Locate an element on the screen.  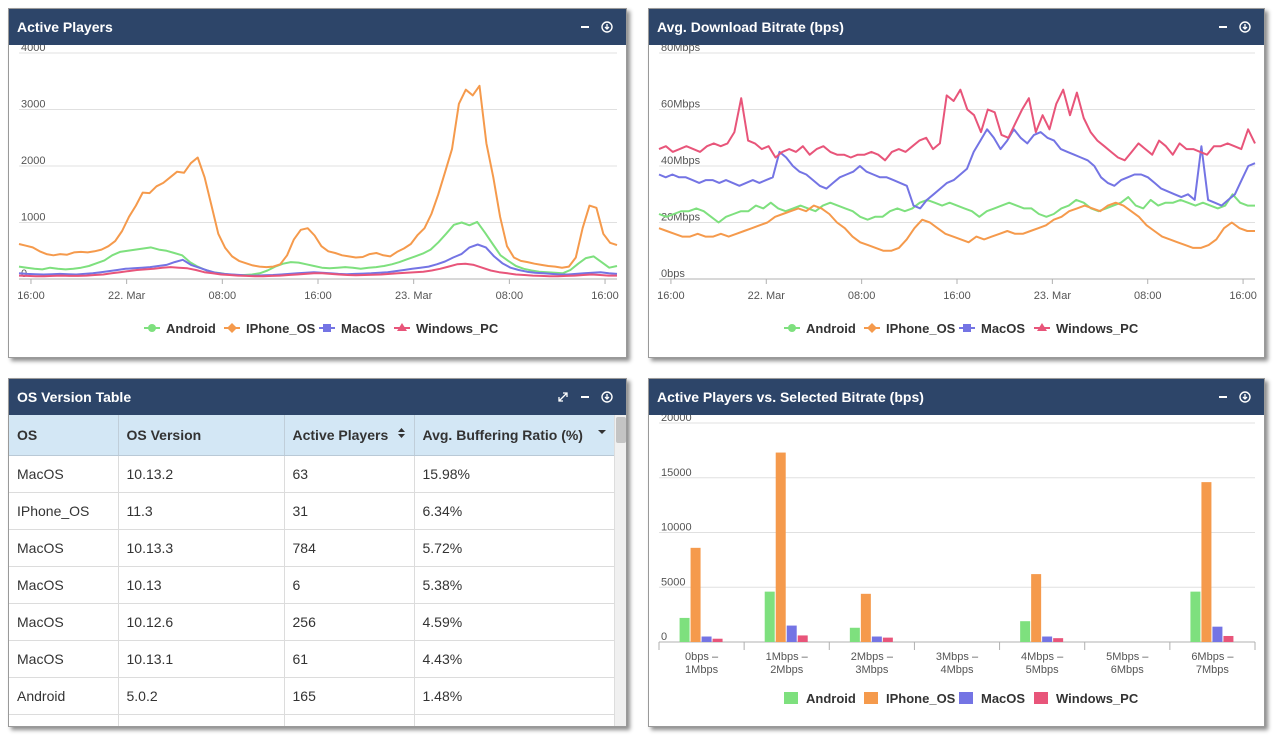
table-scrollbar is located at coordinates (620, 570).